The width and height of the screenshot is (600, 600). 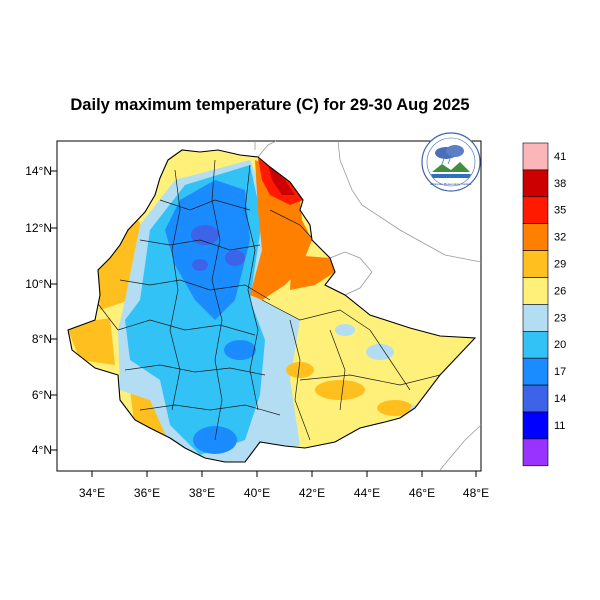 What do you see at coordinates (476, 493) in the screenshot?
I see `x-tick-label: 48°E` at bounding box center [476, 493].